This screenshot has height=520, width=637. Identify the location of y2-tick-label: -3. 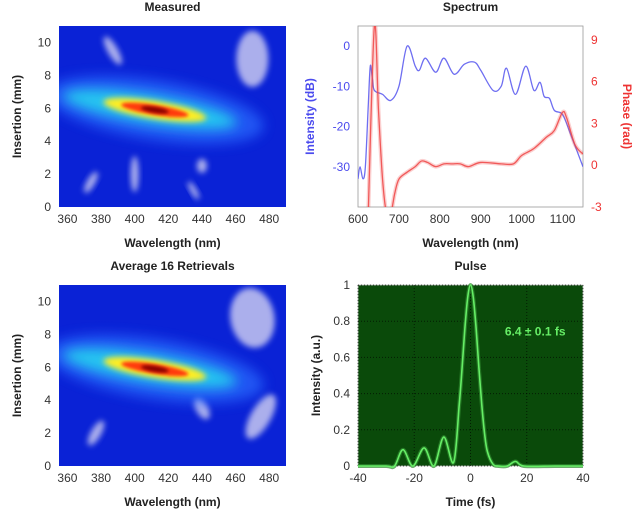
(596, 207).